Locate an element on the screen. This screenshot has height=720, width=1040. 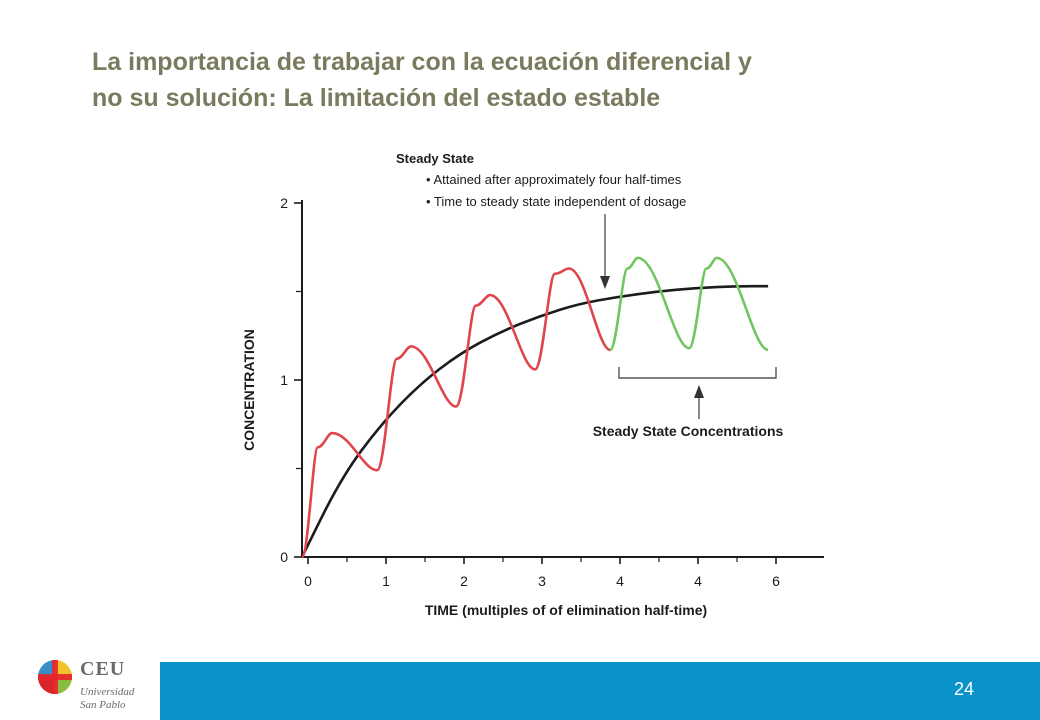
bracket-arrow-head is located at coordinates (699, 391).